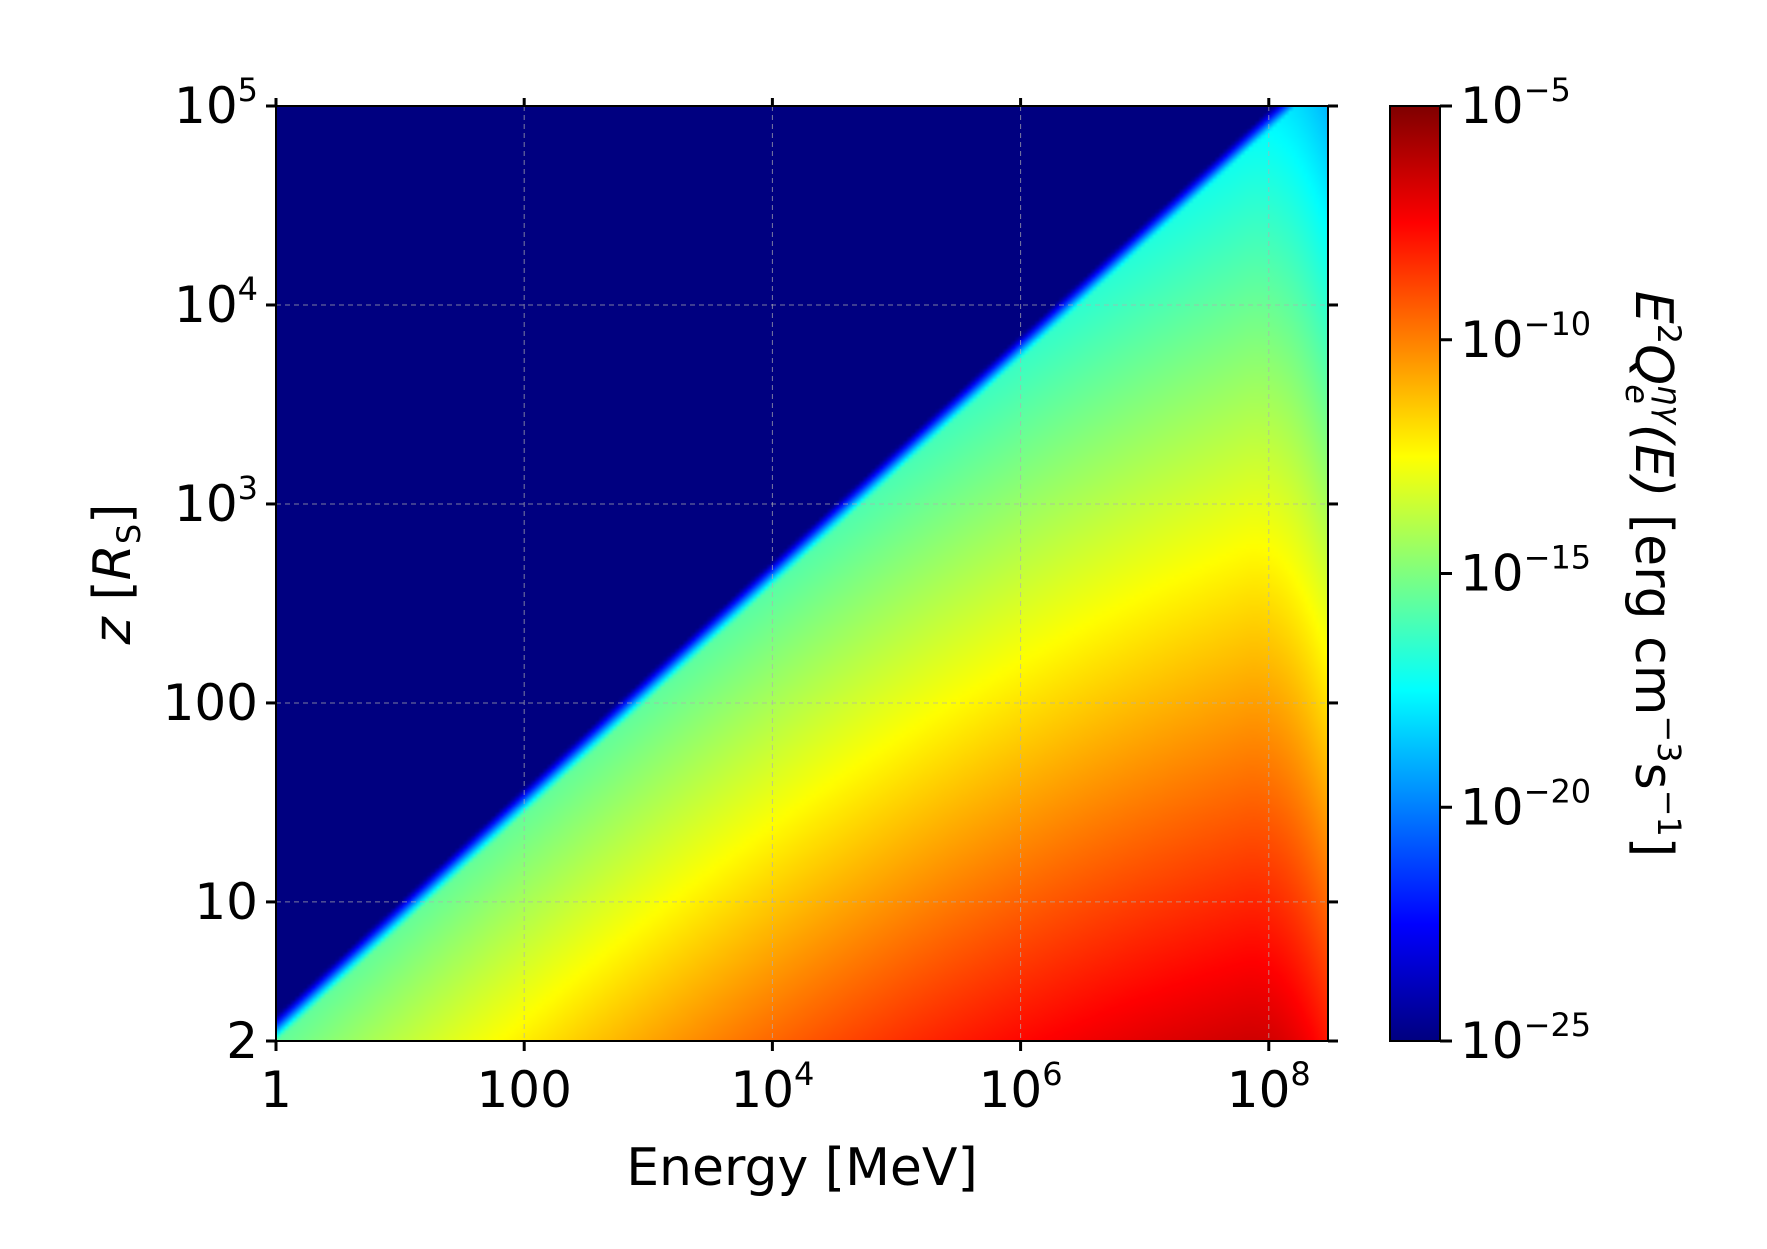  What do you see at coordinates (1021, 1087) in the screenshot?
I see `x-tick-label: 10⁶` at bounding box center [1021, 1087].